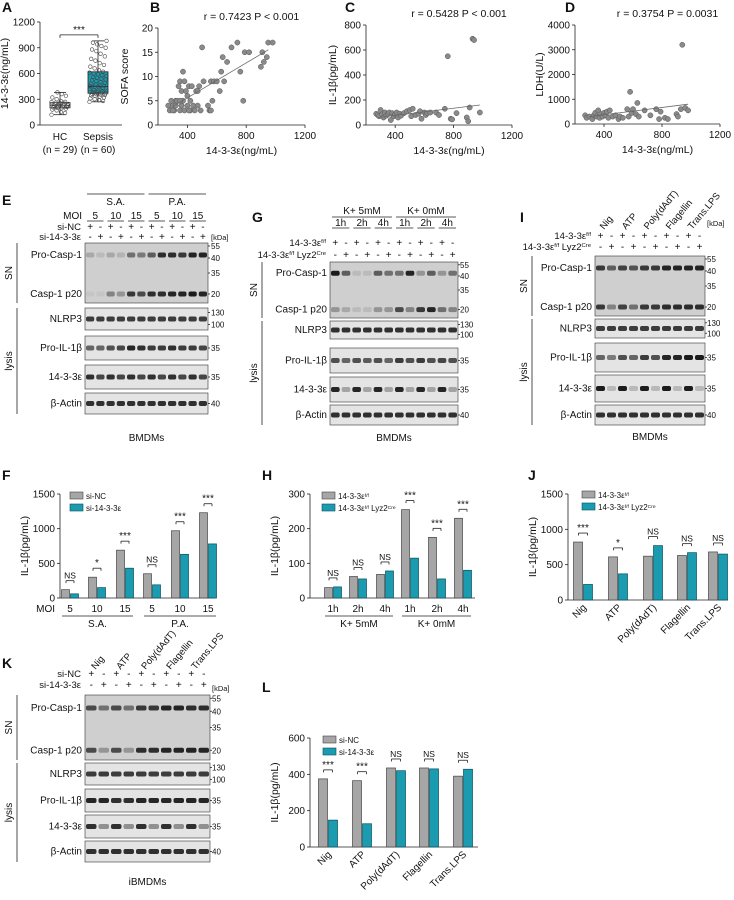  I want to click on x-category-label: Sepsis, so click(98, 137).